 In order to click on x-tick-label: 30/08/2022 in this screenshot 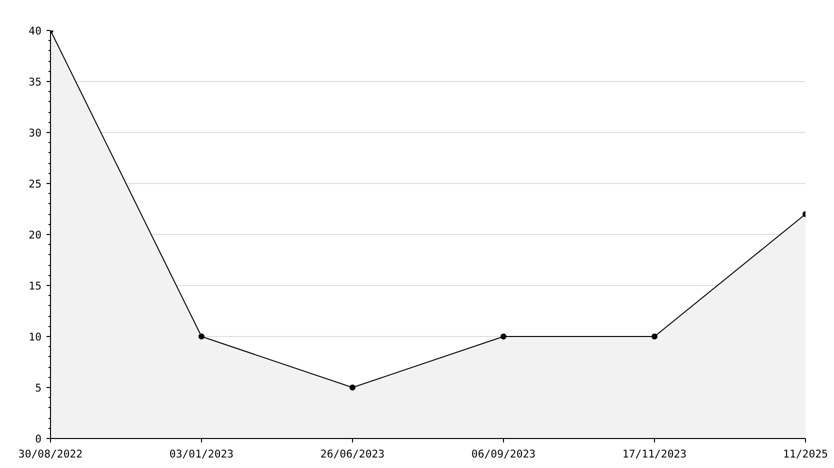, I will do `click(50, 454)`.